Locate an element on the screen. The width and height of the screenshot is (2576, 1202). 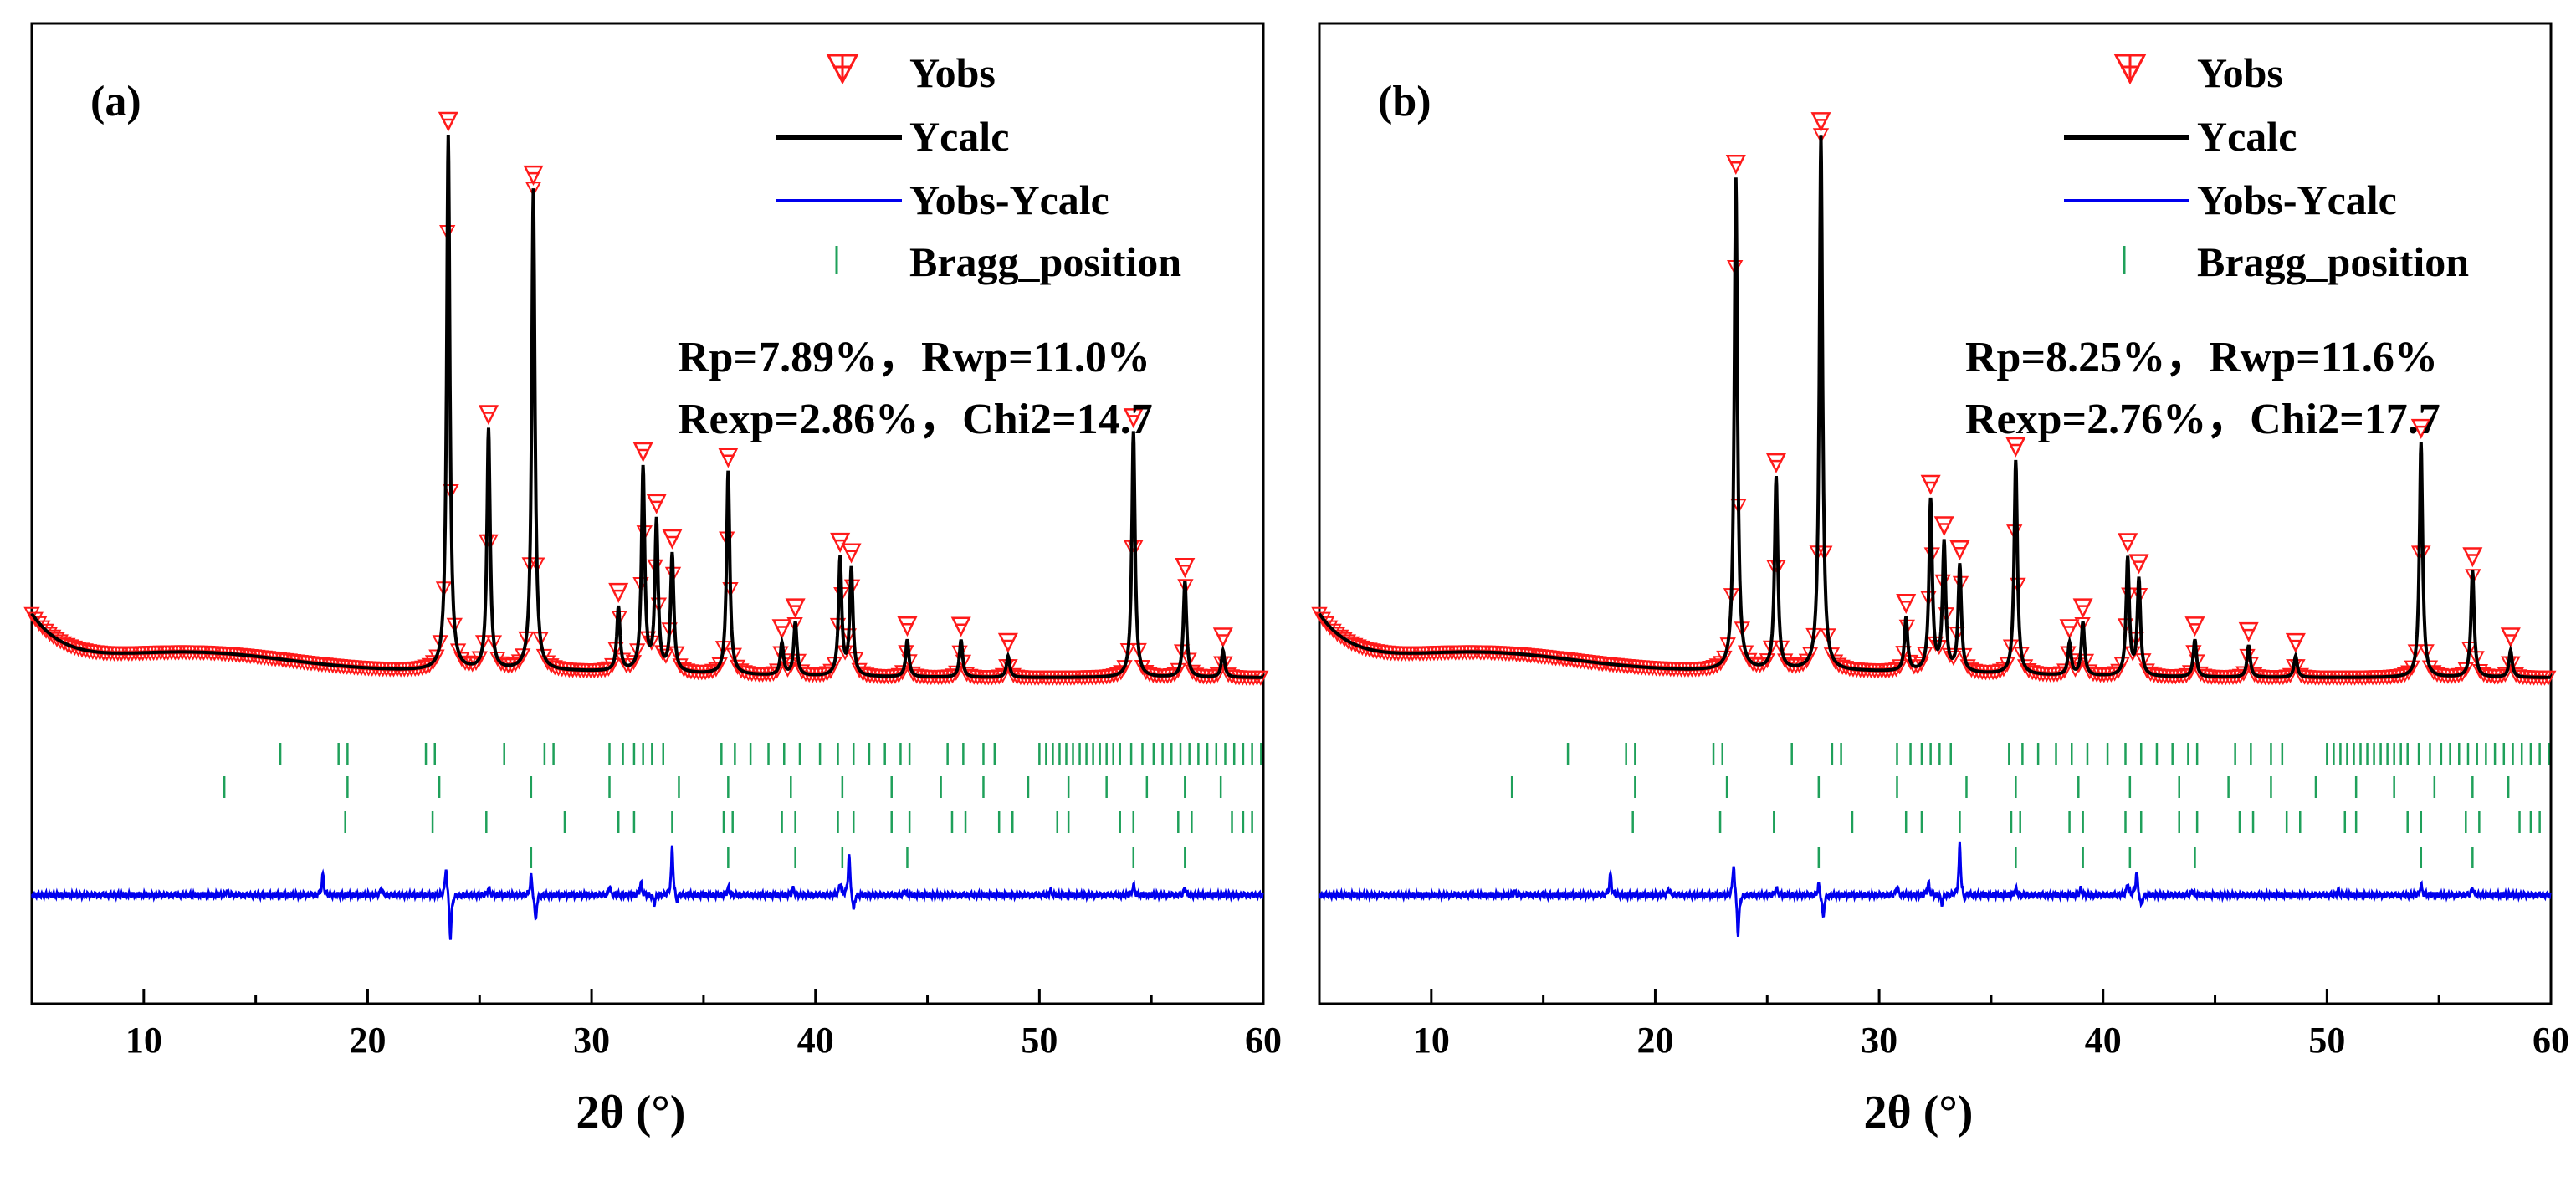
stats-line-2: Rexp=2.76%，Chi2=17.7 is located at coordinates (2203, 420).